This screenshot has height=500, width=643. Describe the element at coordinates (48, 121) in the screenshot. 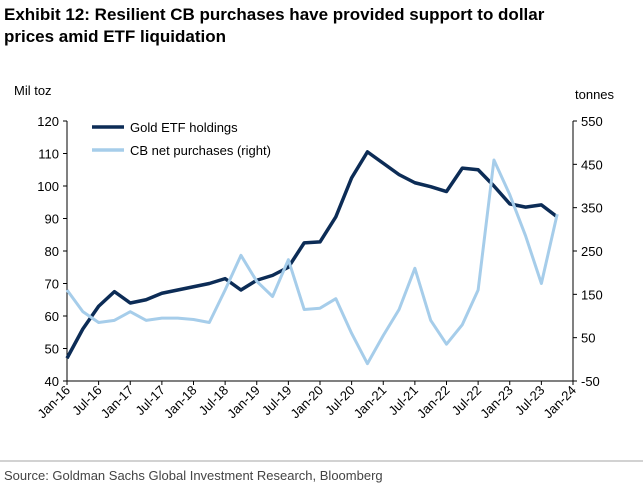

I see `y-tick-label: 120` at that location.